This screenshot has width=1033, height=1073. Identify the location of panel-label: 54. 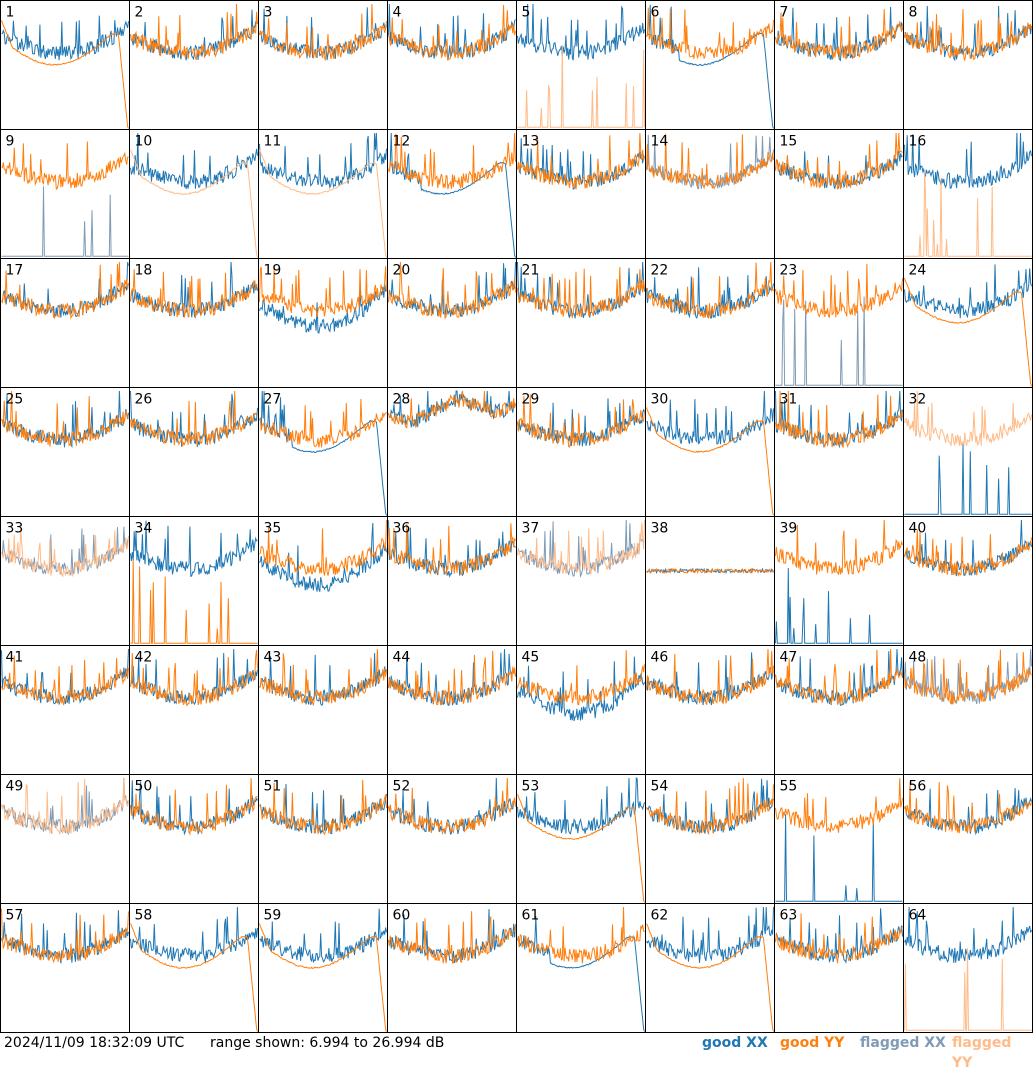
(660, 787).